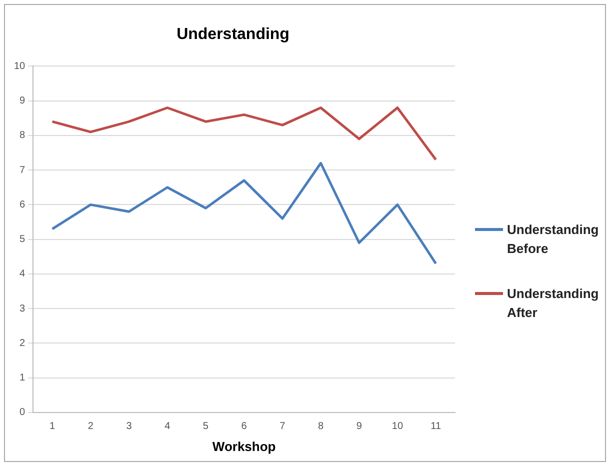  I want to click on y-tick-label: 8, so click(23, 136).